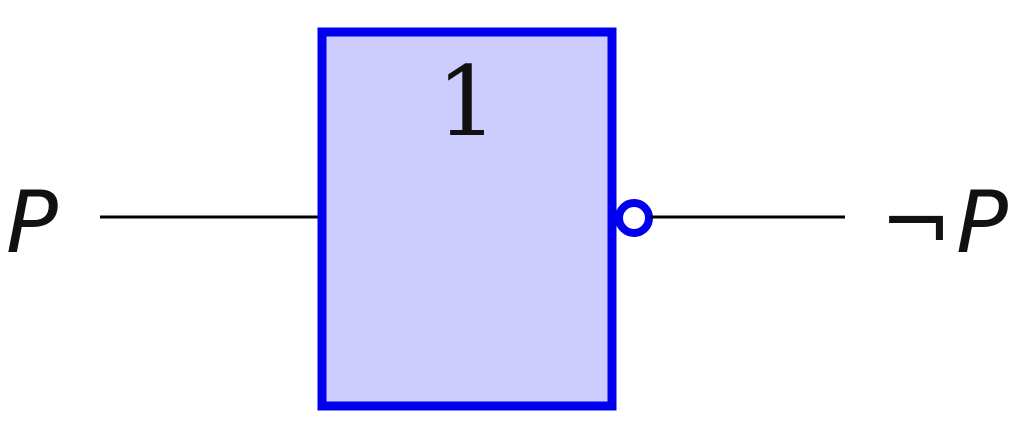 This screenshot has height=431, width=1024. Describe the element at coordinates (916, 223) in the screenshot. I see `negation-symbol: ¬` at that location.